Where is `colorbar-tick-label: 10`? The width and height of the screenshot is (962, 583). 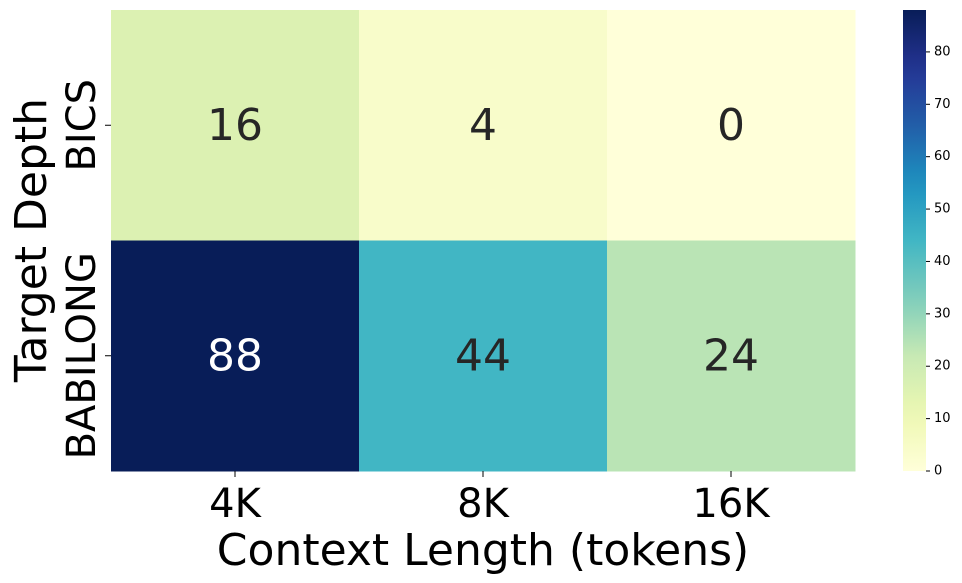 colorbar-tick-label: 10 is located at coordinates (942, 418).